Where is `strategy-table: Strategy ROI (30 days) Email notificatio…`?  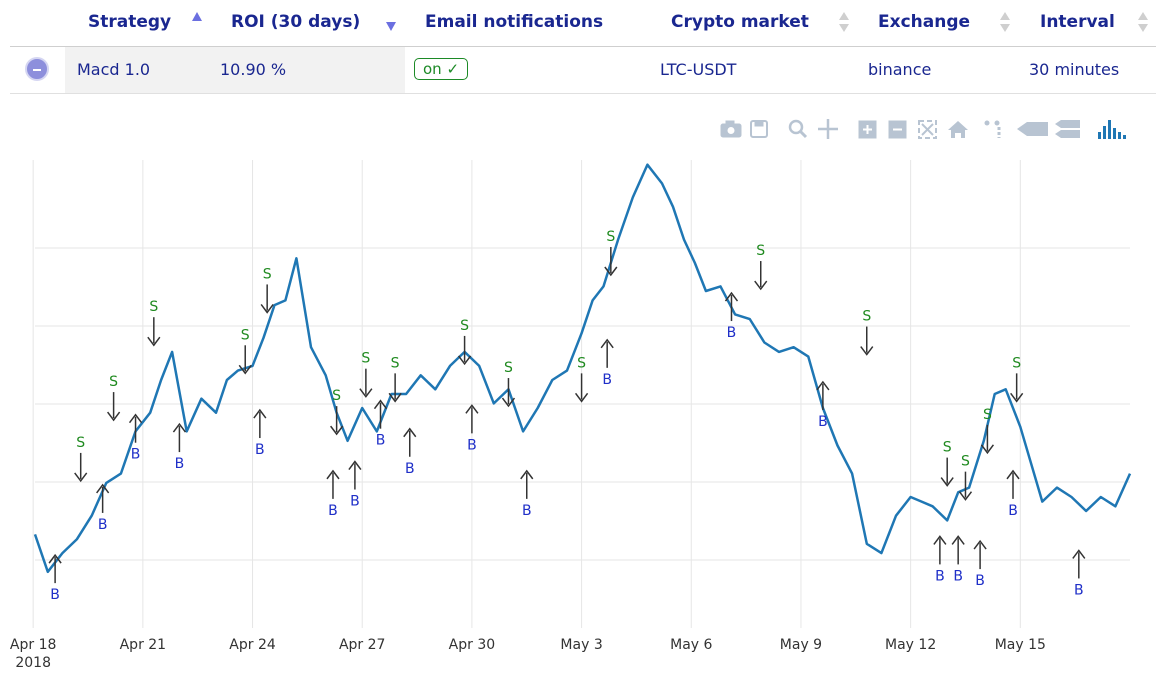
strategy-table: Strategy ROI (30 days) Email notificatio… is located at coordinates (583, 47).